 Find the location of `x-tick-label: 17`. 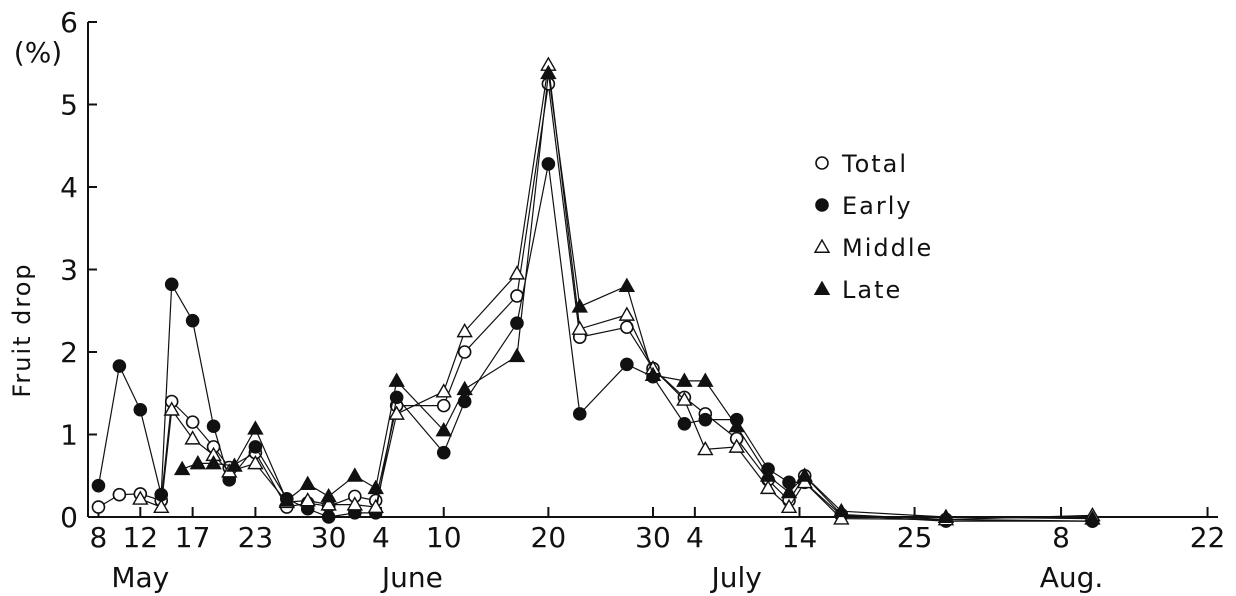

x-tick-label: 17 is located at coordinates (193, 537).